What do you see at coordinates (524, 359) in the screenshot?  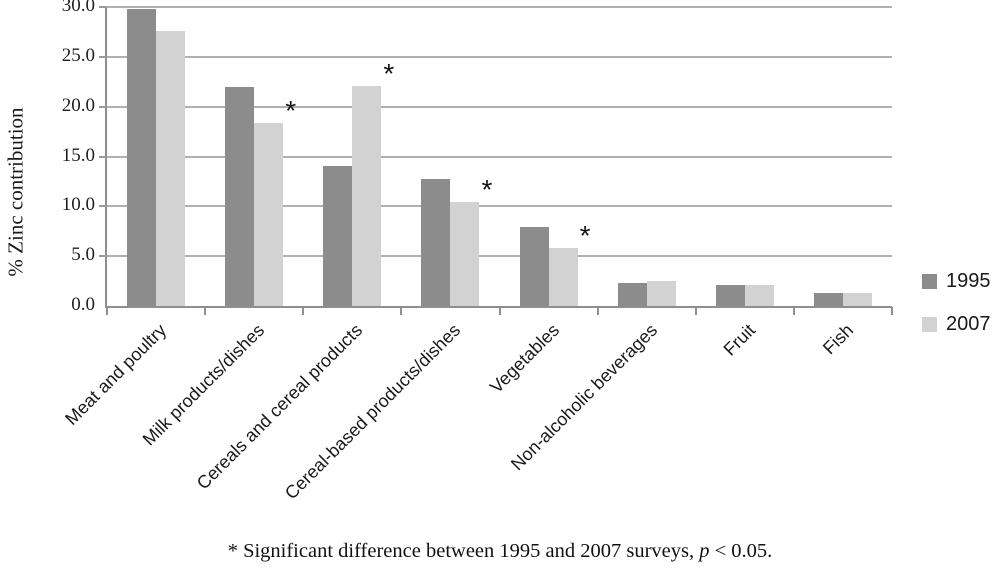 I see `category-label: Vegetables` at bounding box center [524, 359].